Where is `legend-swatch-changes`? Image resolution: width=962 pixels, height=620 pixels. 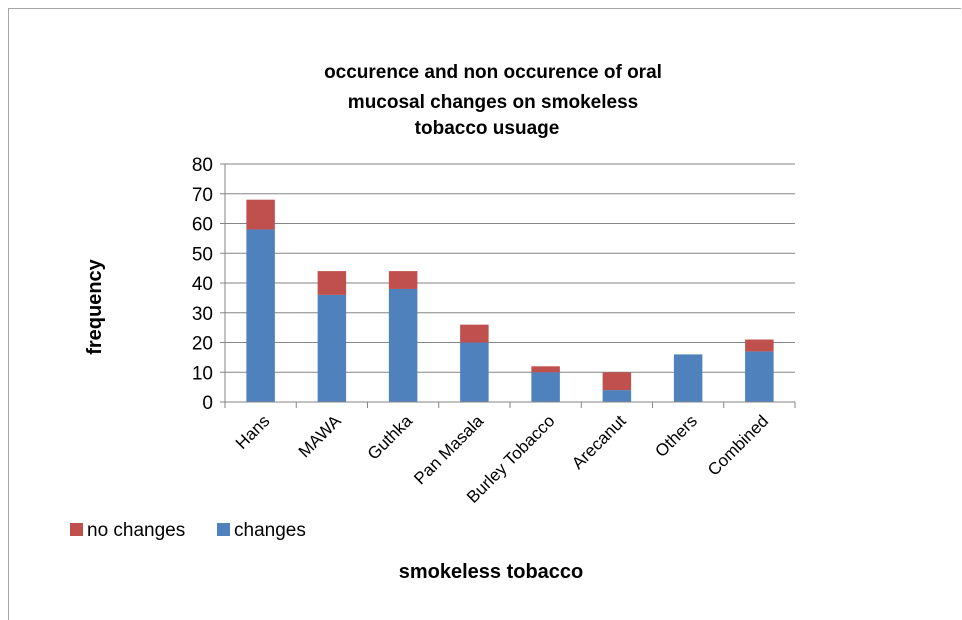
legend-swatch-changes is located at coordinates (223, 529).